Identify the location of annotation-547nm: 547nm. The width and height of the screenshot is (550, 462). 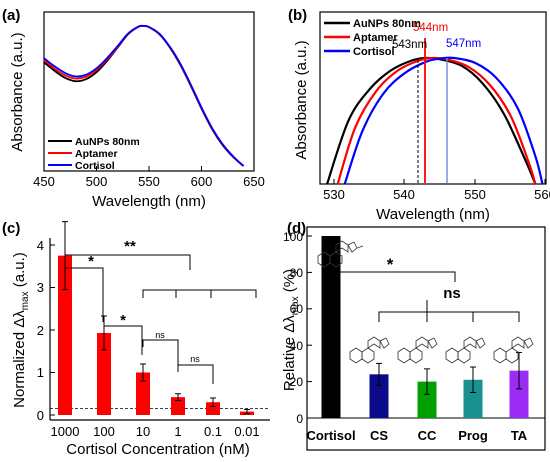
(463, 44).